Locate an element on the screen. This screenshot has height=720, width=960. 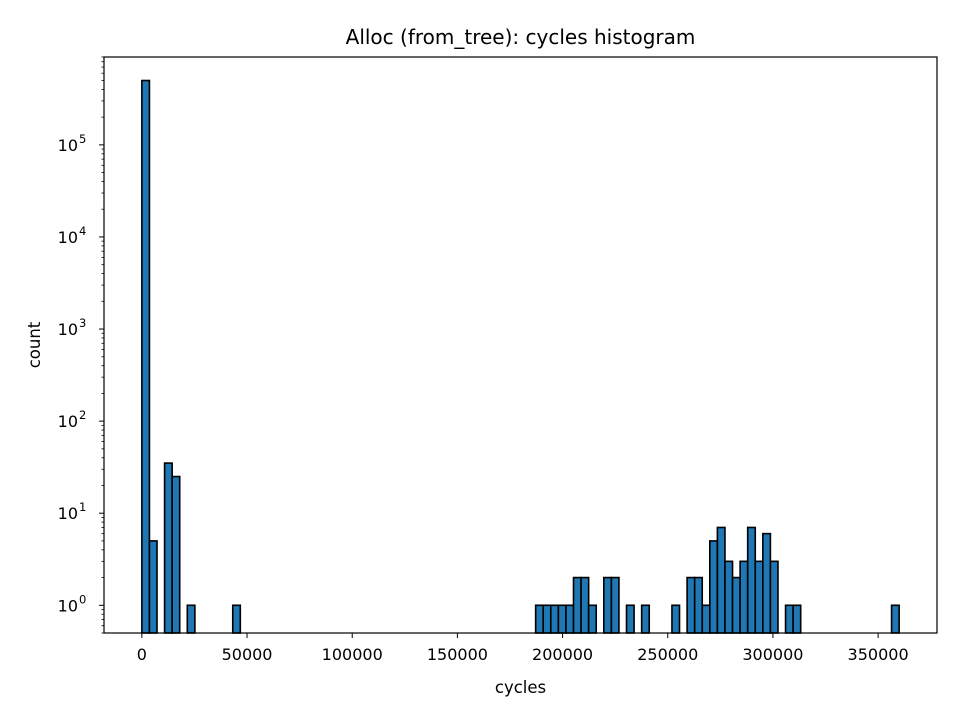
y-tick-exponent: 1 is located at coordinates (82, 507).